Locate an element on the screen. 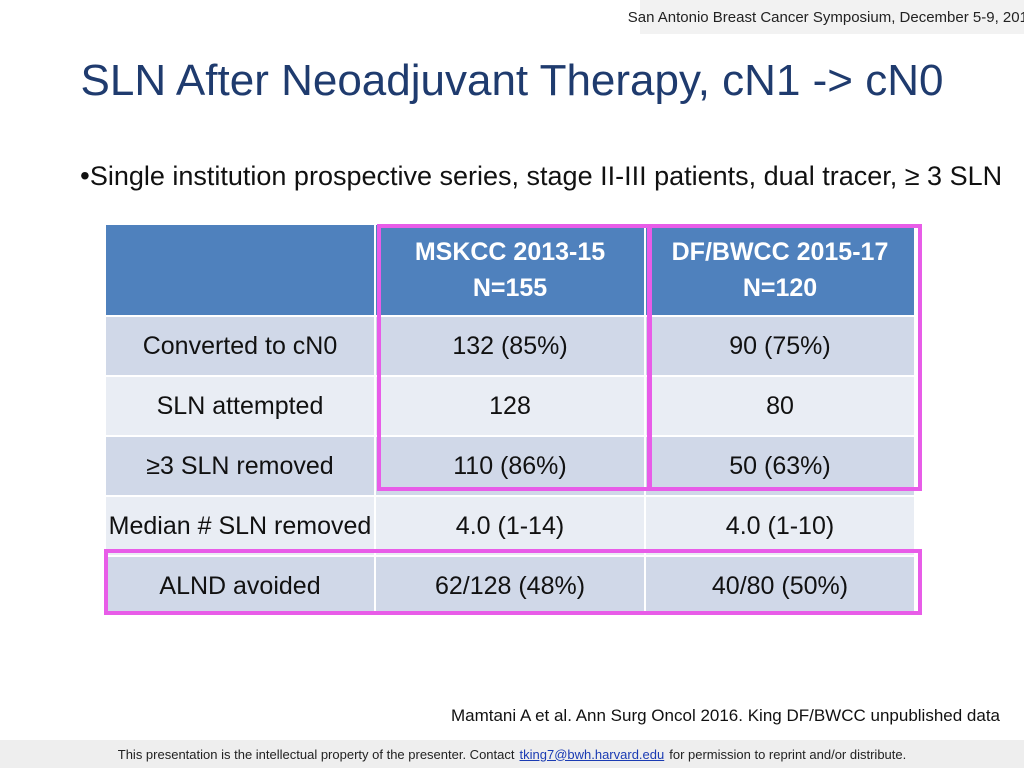  row-label: ≥3 SLN removed is located at coordinates (240, 466).